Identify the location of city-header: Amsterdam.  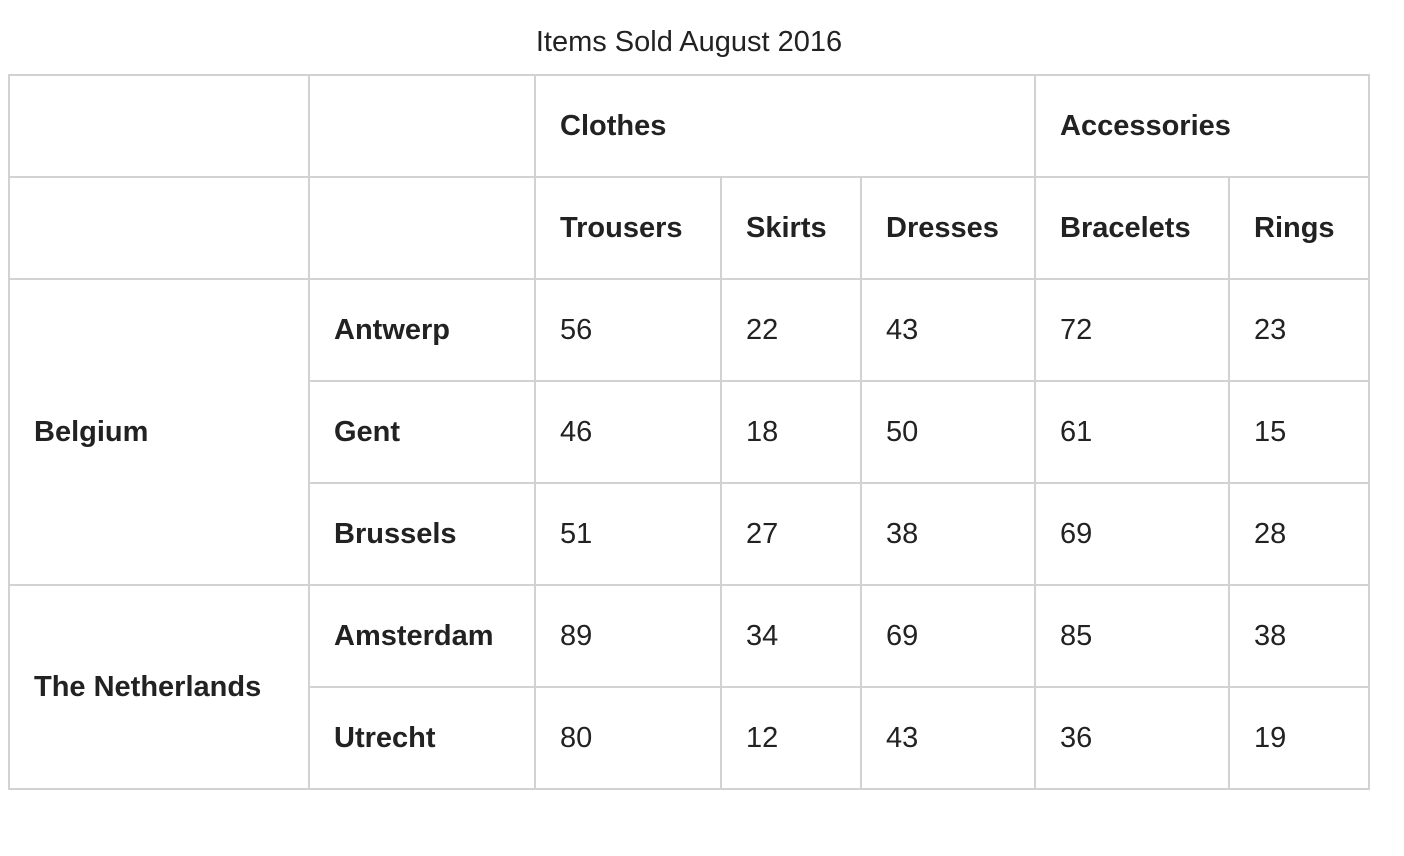
(422, 636).